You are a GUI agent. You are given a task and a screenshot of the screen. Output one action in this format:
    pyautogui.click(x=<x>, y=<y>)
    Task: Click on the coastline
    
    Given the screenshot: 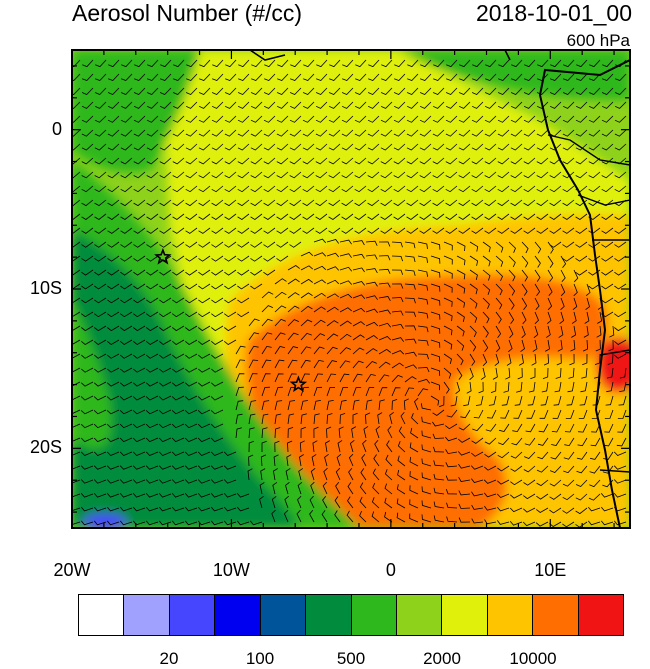 What is the action you would take?
    pyautogui.click(x=584, y=293)
    